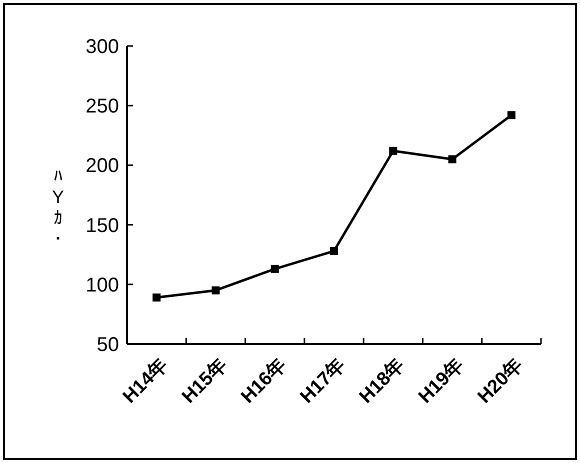 The image size is (580, 463). What do you see at coordinates (102, 225) in the screenshot?
I see `y-tick-label: 150` at bounding box center [102, 225].